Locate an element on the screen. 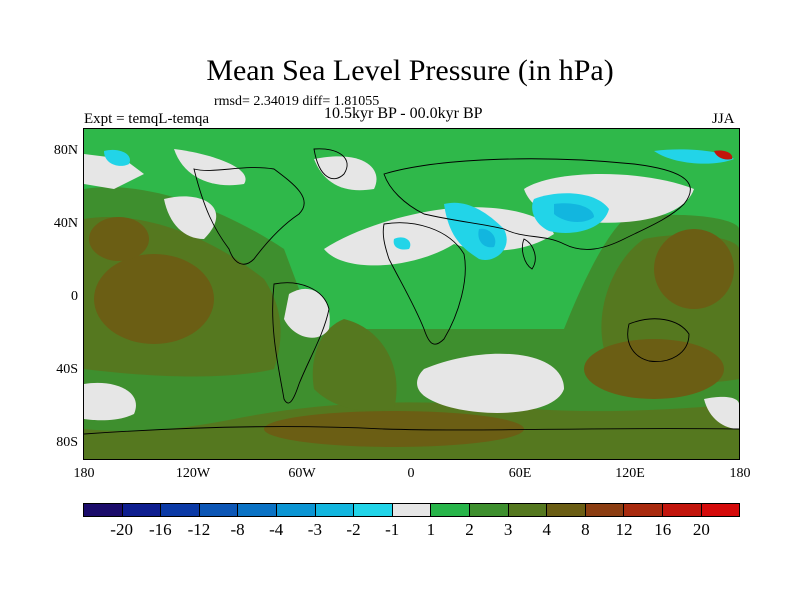 This screenshot has height=600, width=800. lat-label-80s: 80S is located at coordinates (67, 442).